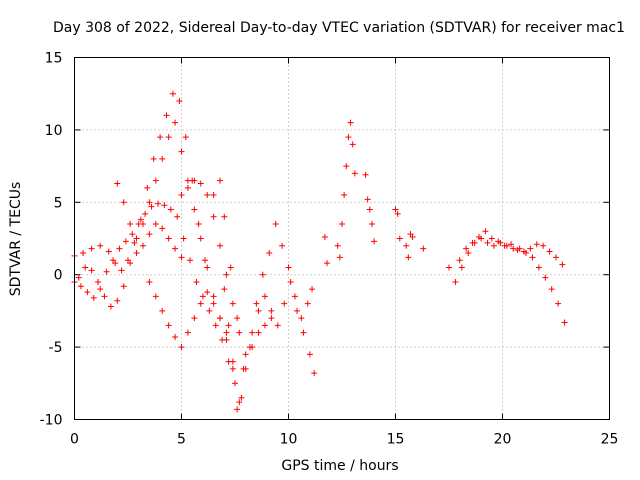  What do you see at coordinates (181, 440) in the screenshot?
I see `x-tick-label: 5` at bounding box center [181, 440].